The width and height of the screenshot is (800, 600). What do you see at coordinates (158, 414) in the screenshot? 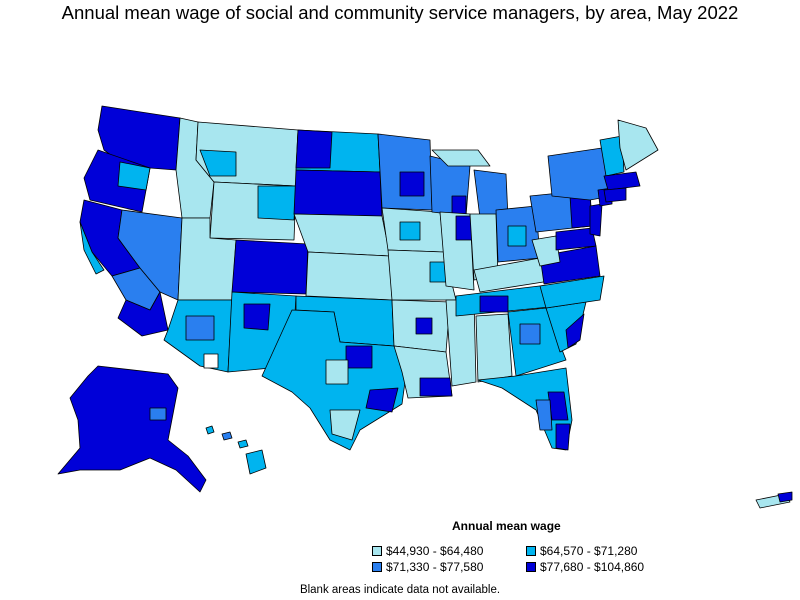
I see `region-alaska-central` at bounding box center [158, 414].